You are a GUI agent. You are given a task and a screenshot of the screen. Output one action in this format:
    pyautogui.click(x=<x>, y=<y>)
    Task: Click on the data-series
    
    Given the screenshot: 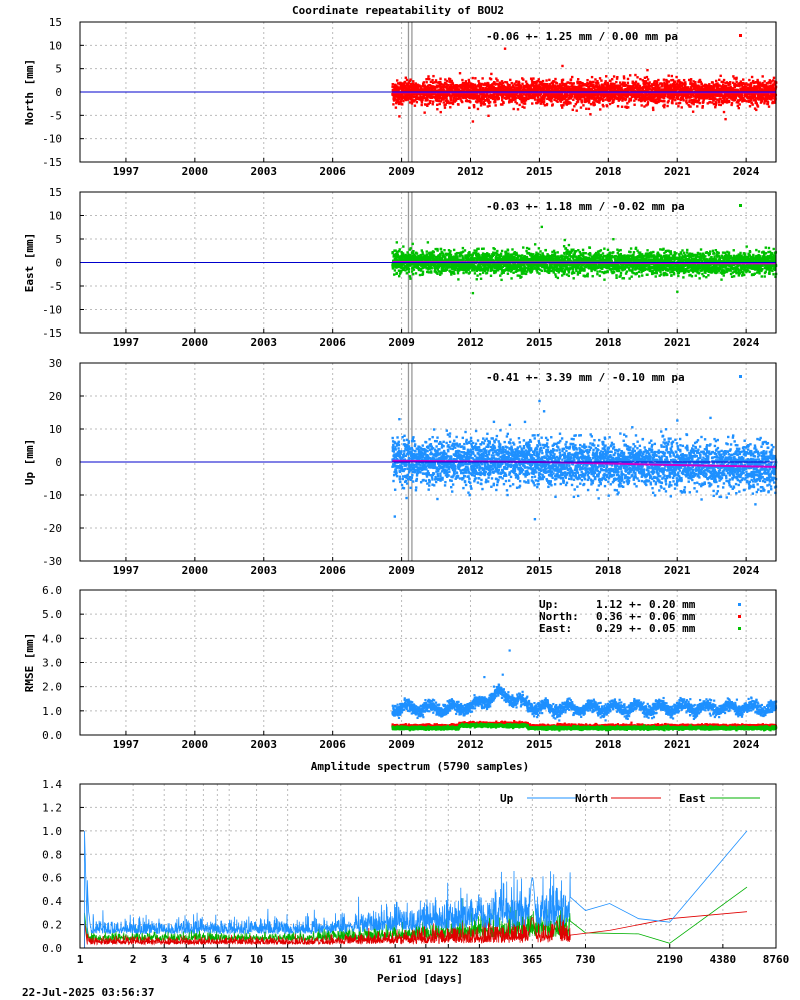 What is the action you would take?
    pyautogui.click(x=584, y=85)
    